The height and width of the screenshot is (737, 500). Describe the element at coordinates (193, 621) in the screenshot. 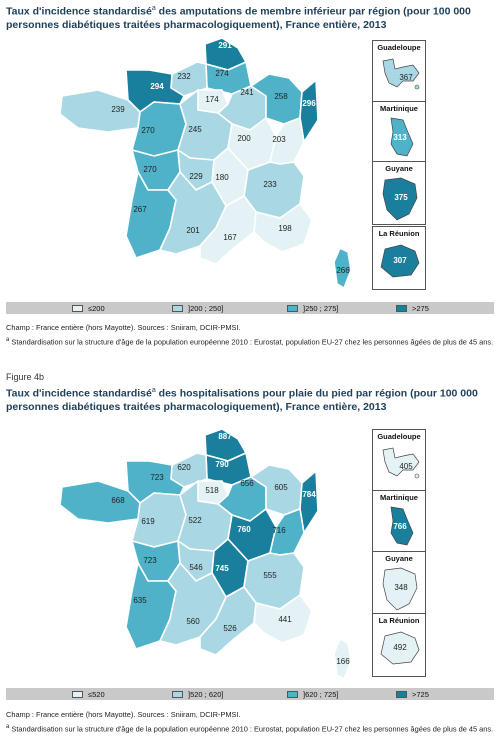

I see `region-value-midi-pyrenees: 560` at that location.